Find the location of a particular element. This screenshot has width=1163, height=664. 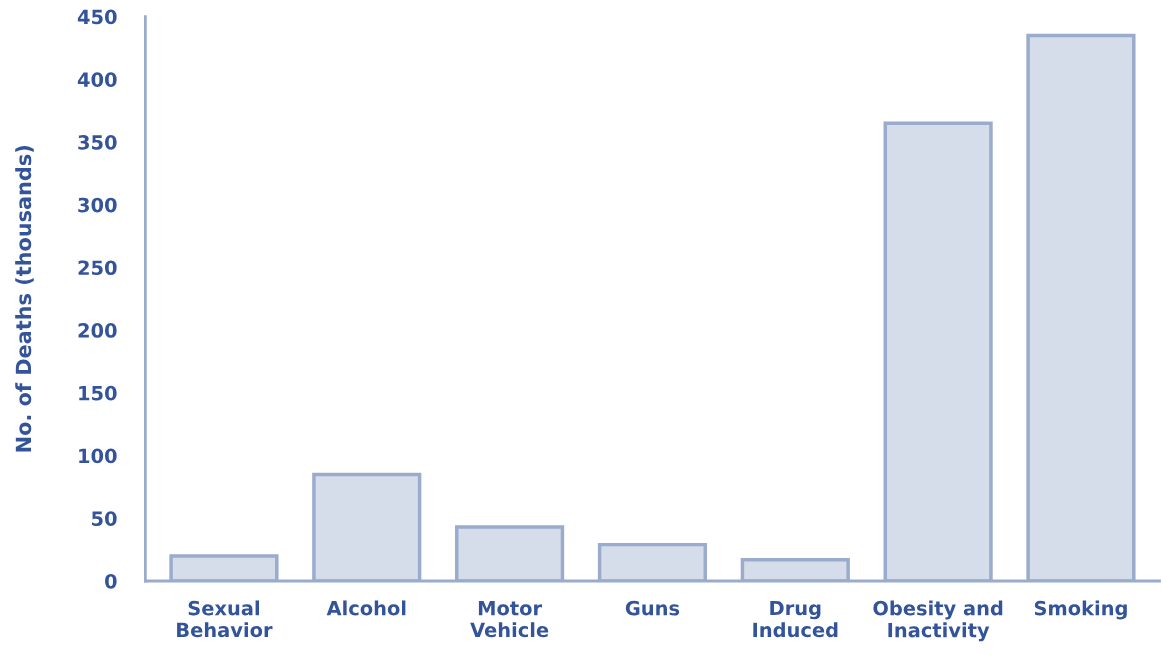

x-tick-label: Motor Vehicle is located at coordinates (509, 619).